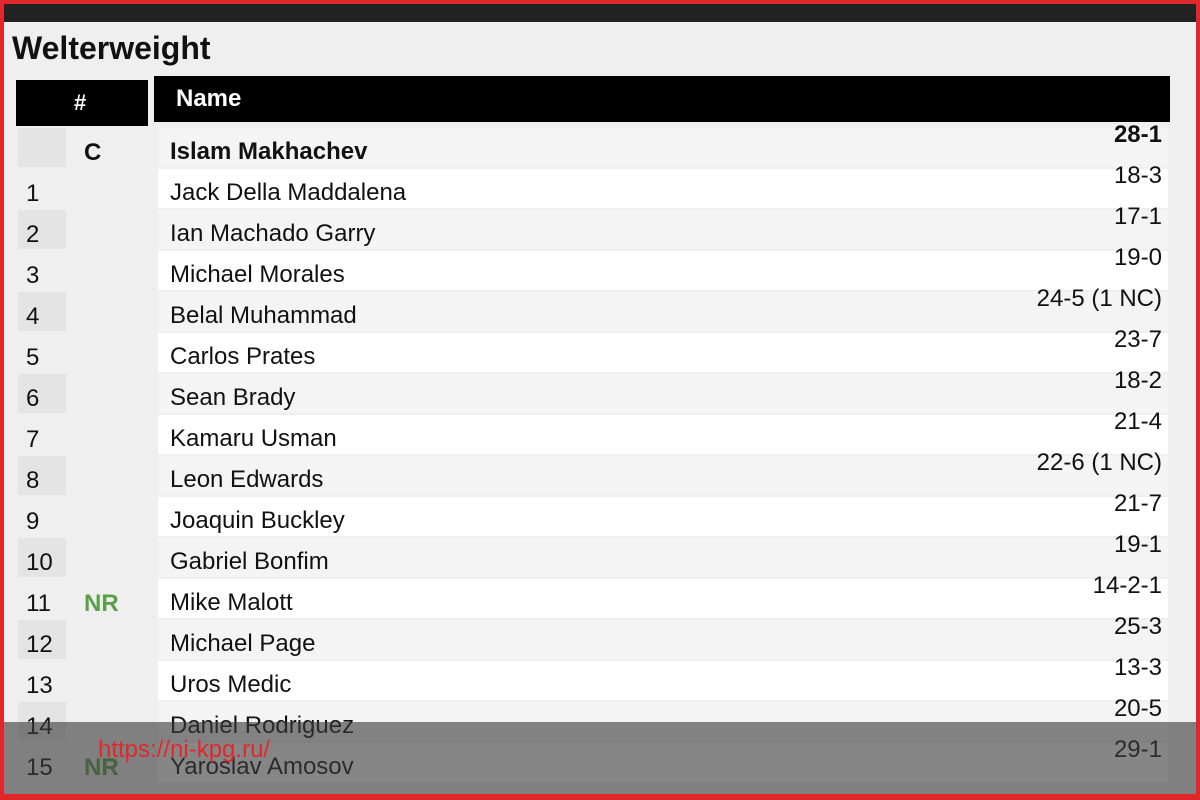 The height and width of the screenshot is (800, 1200). Describe the element at coordinates (1137, 544) in the screenshot. I see `fighter-record: 19-1` at that location.